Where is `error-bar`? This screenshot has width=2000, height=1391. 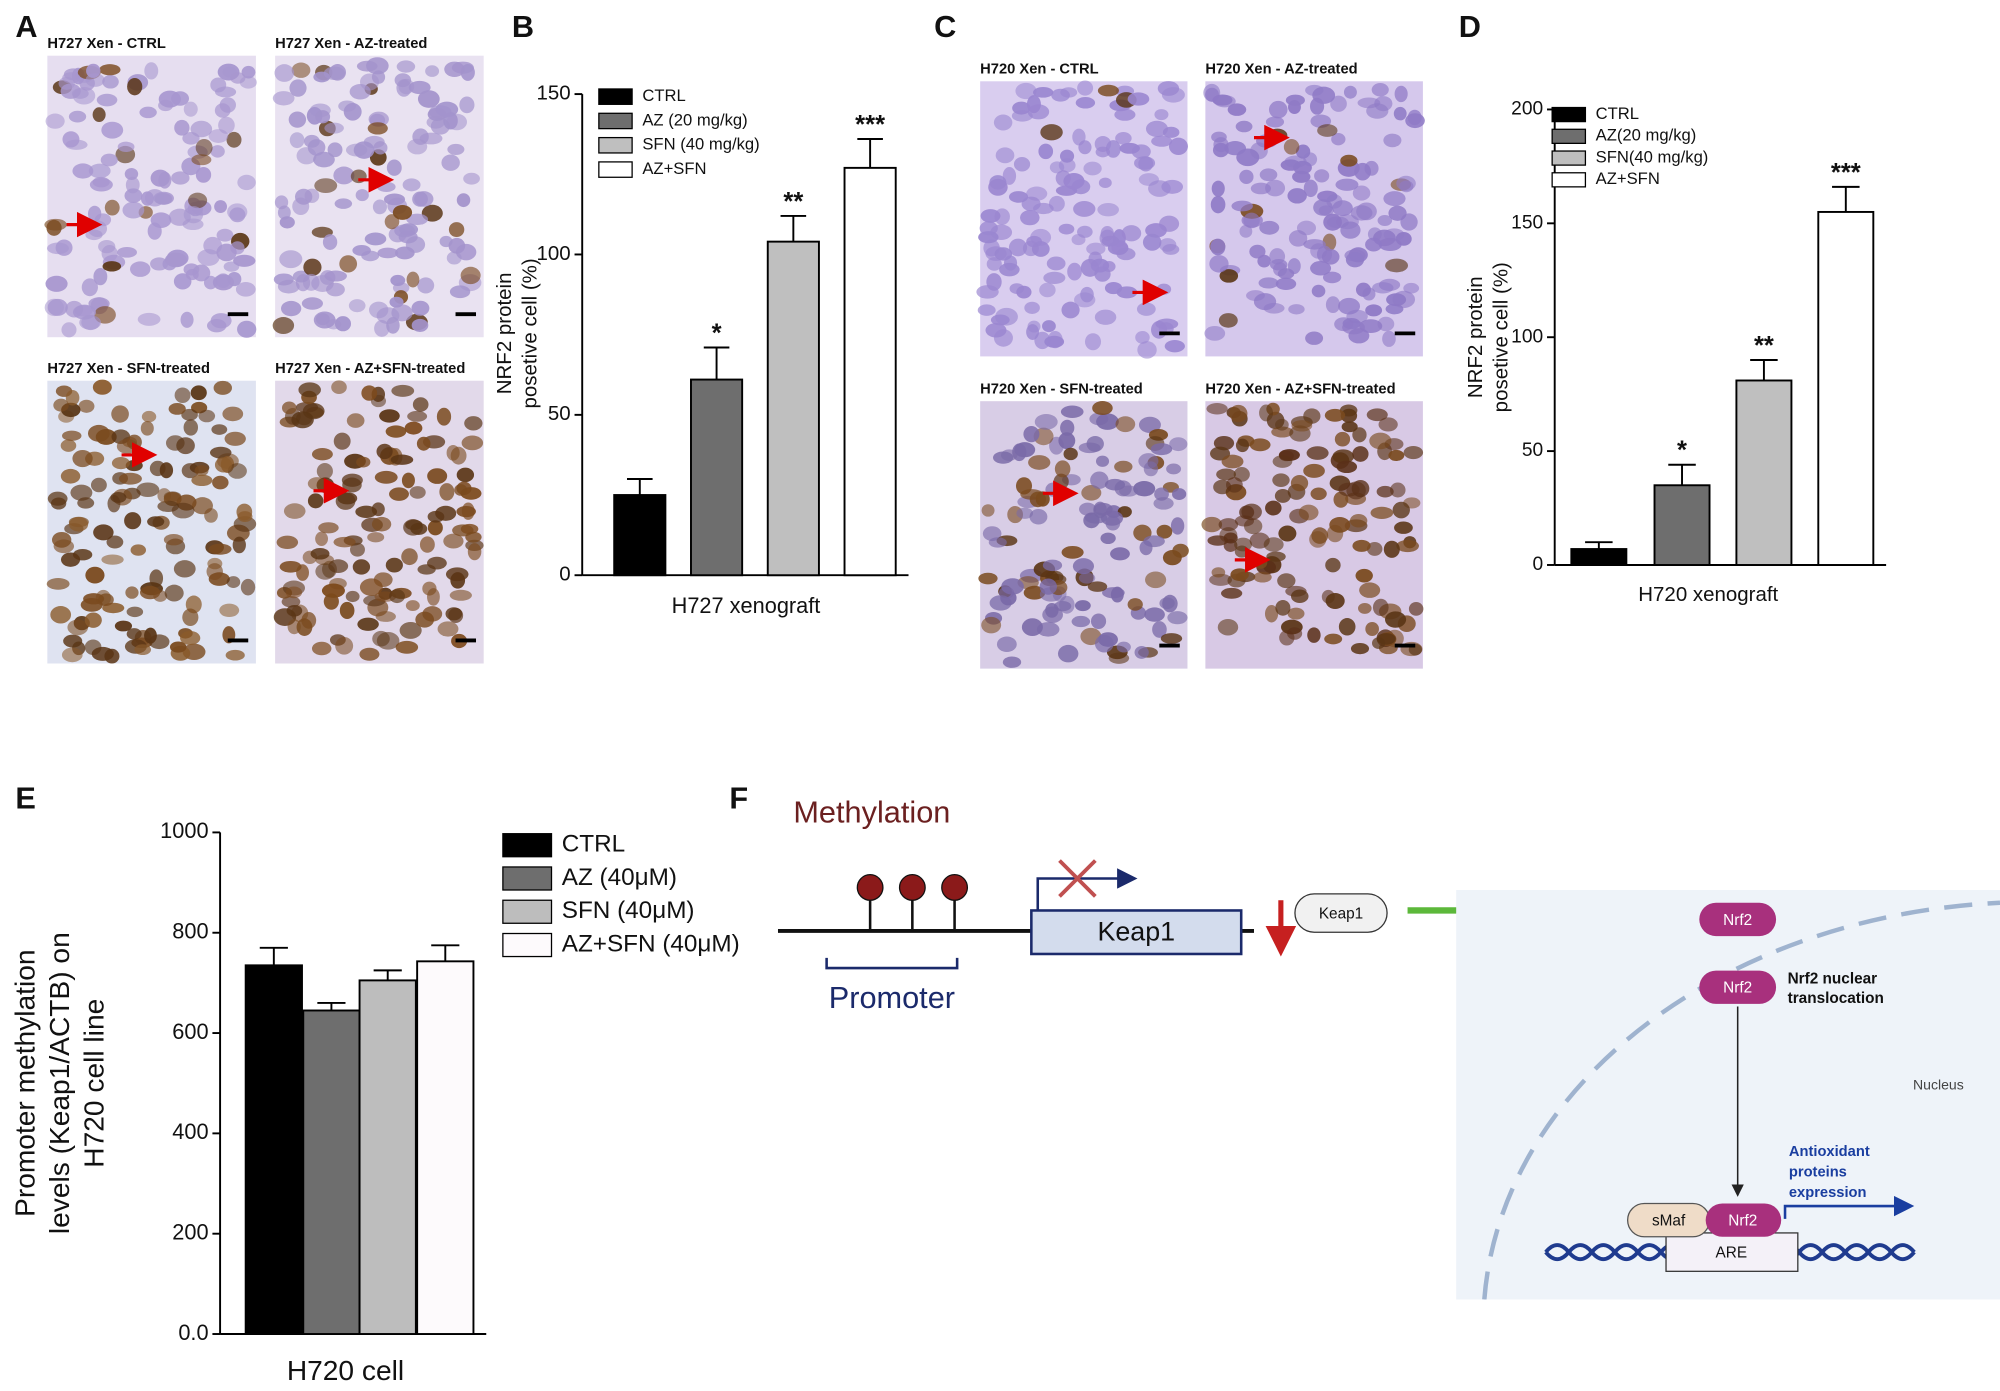
error-bar is located at coordinates (1846, 198).